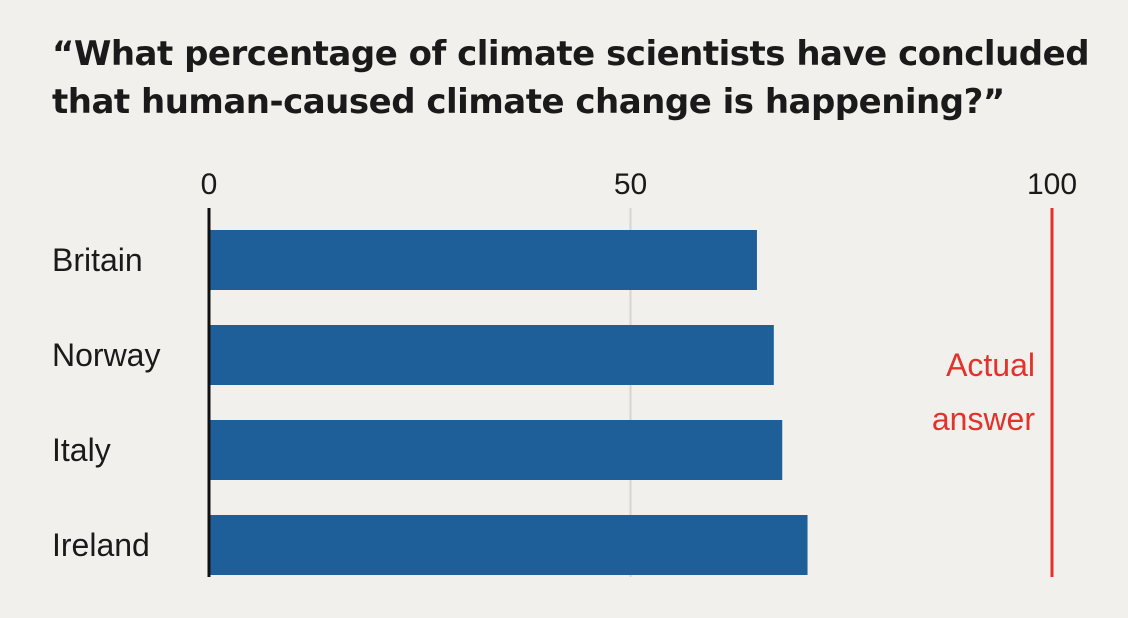  What do you see at coordinates (508, 545) in the screenshot?
I see `bar-ireland` at bounding box center [508, 545].